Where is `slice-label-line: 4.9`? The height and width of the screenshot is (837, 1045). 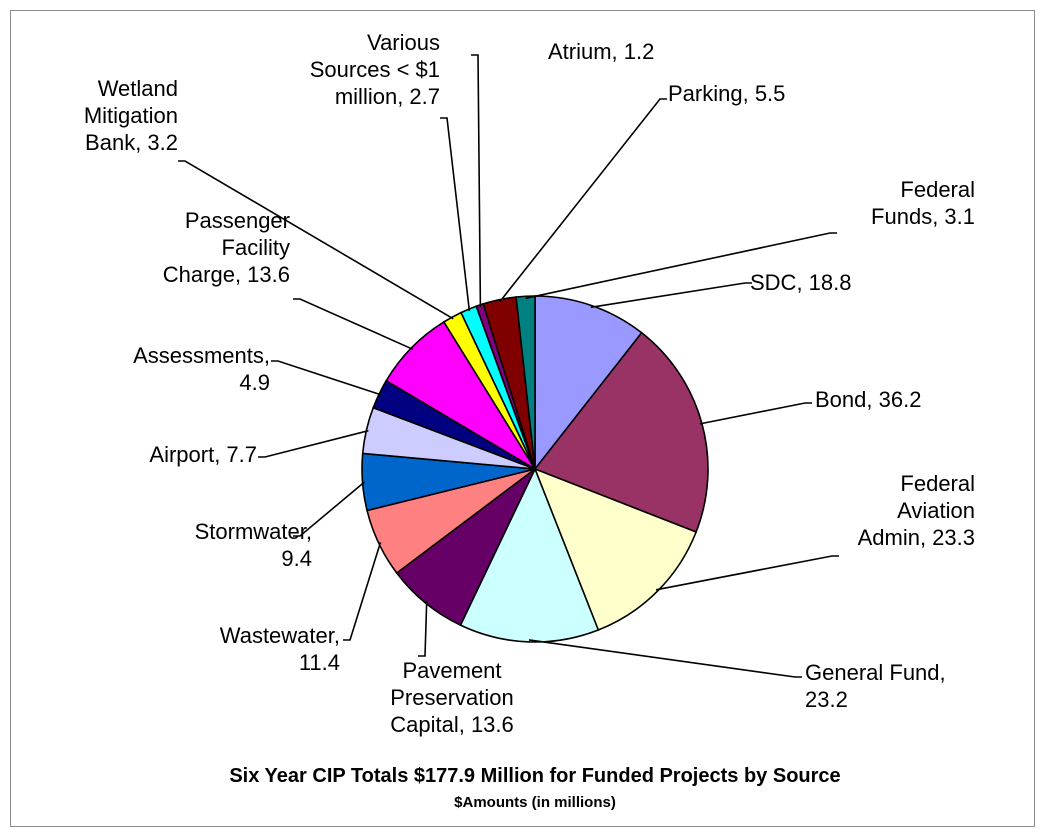 slice-label-line: 4.9 is located at coordinates (254, 382).